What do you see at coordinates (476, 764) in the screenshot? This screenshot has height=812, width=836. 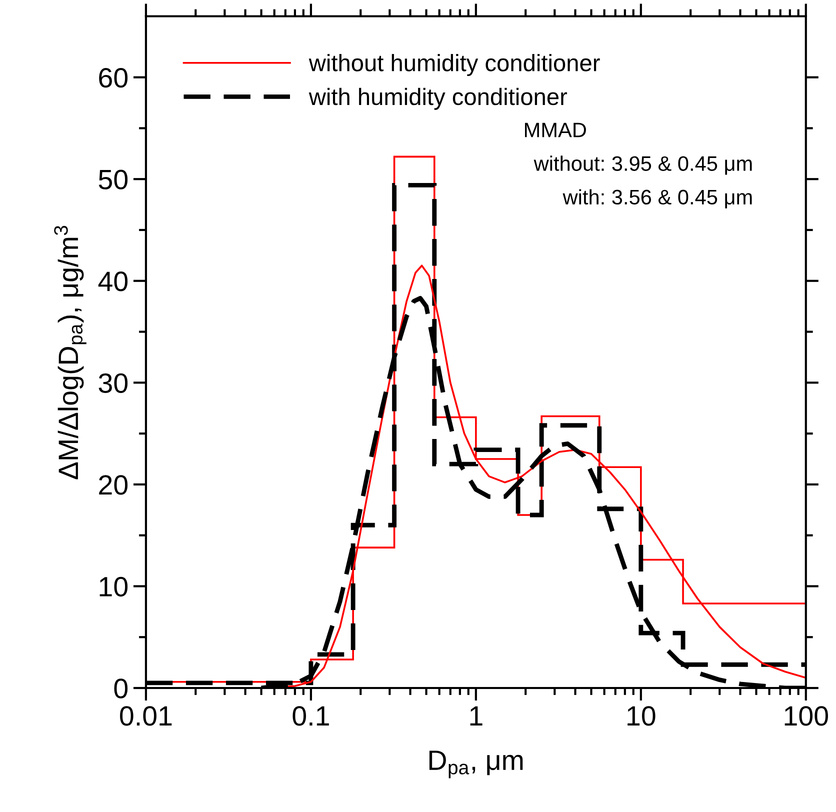 I see `x-axis-title: D$_{pa}$, μm` at bounding box center [476, 764].